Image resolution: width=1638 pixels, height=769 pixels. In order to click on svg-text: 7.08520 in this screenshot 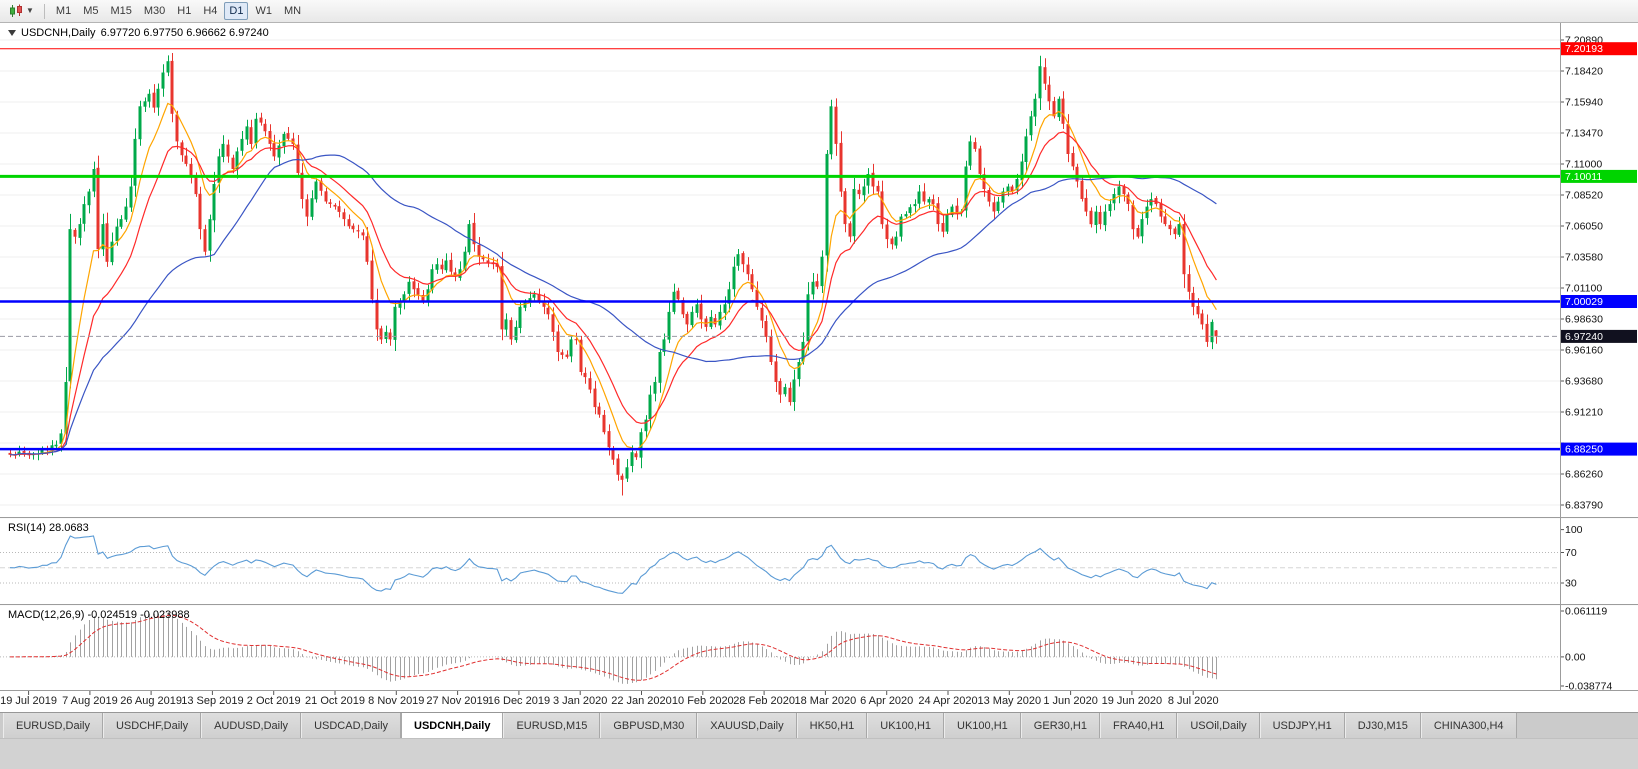, I will do `click(1584, 196)`.